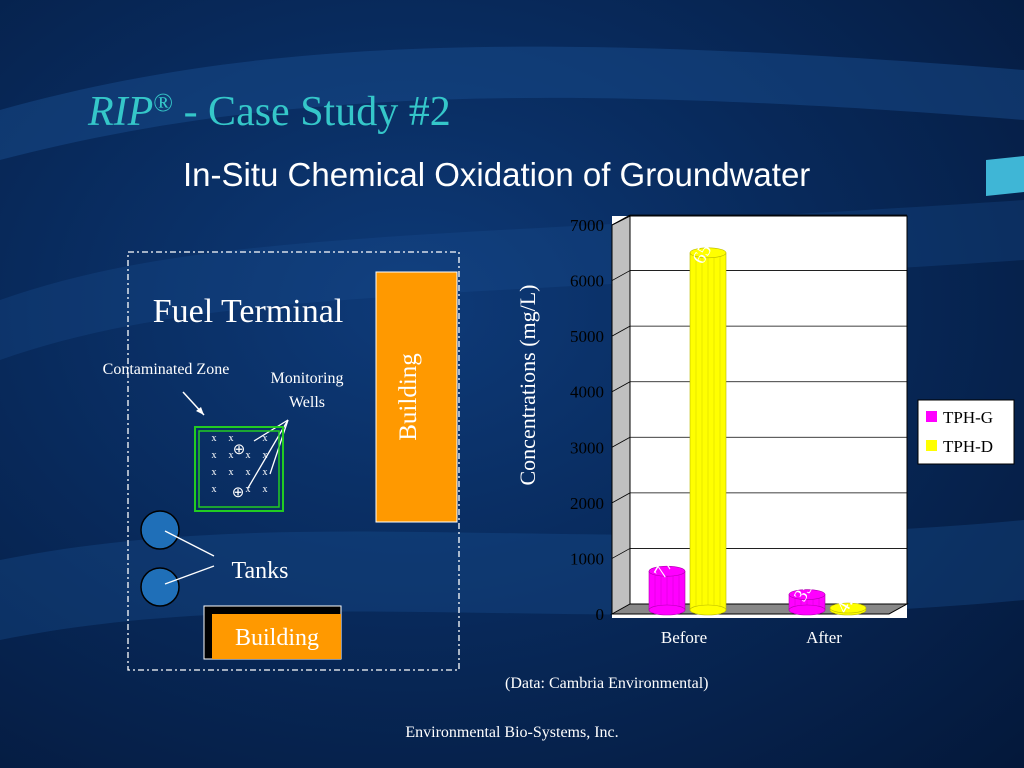 This screenshot has height=768, width=1024. What do you see at coordinates (307, 402) in the screenshot?
I see `monitoring-wells-label-line2: Wells` at bounding box center [307, 402].